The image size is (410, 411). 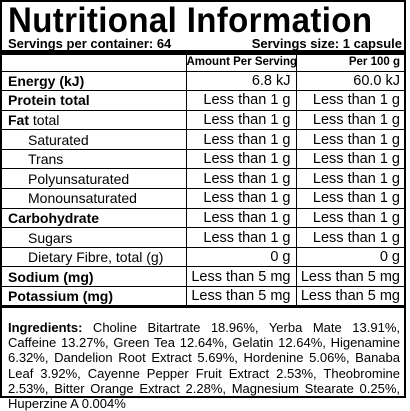 I want to click on row-monounsaturated-name: Monounsaturated, so click(x=94, y=198).